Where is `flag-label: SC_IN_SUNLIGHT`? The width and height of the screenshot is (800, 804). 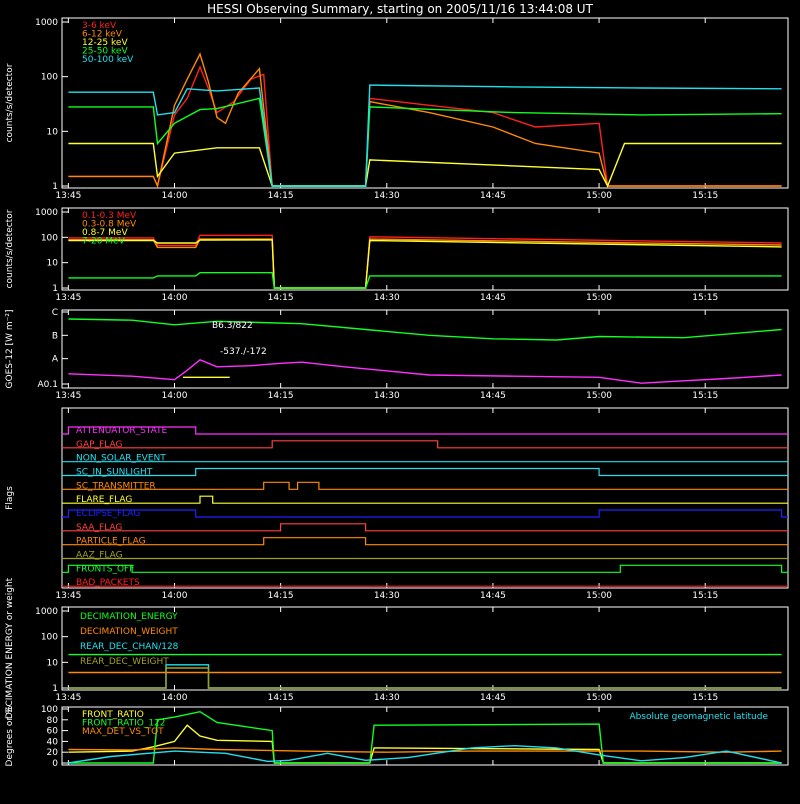 flag-label: SC_IN_SUNLIGHT is located at coordinates (114, 473).